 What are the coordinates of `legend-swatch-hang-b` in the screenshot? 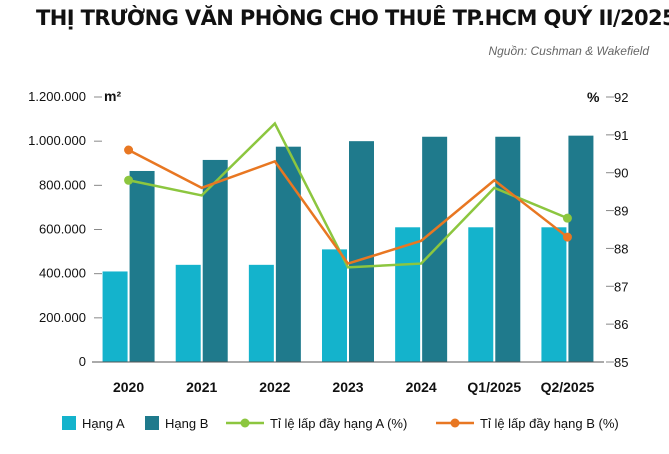 It's located at (152, 423).